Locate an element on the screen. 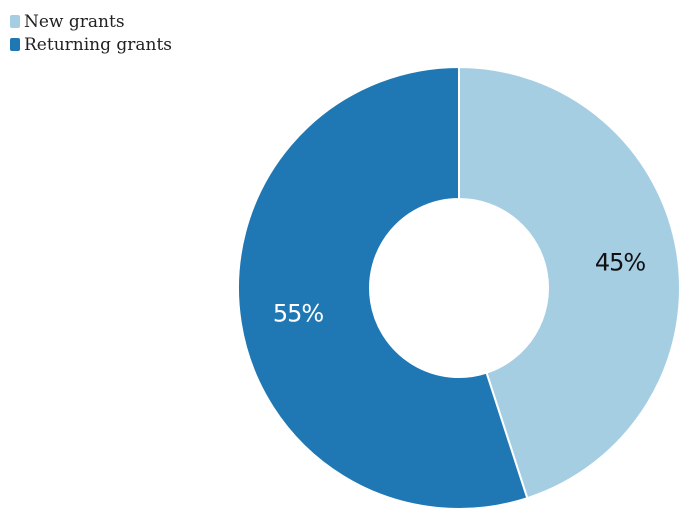 This screenshot has height=515, width=690. legend-item-returning-grants: Returning grants is located at coordinates (91, 44).